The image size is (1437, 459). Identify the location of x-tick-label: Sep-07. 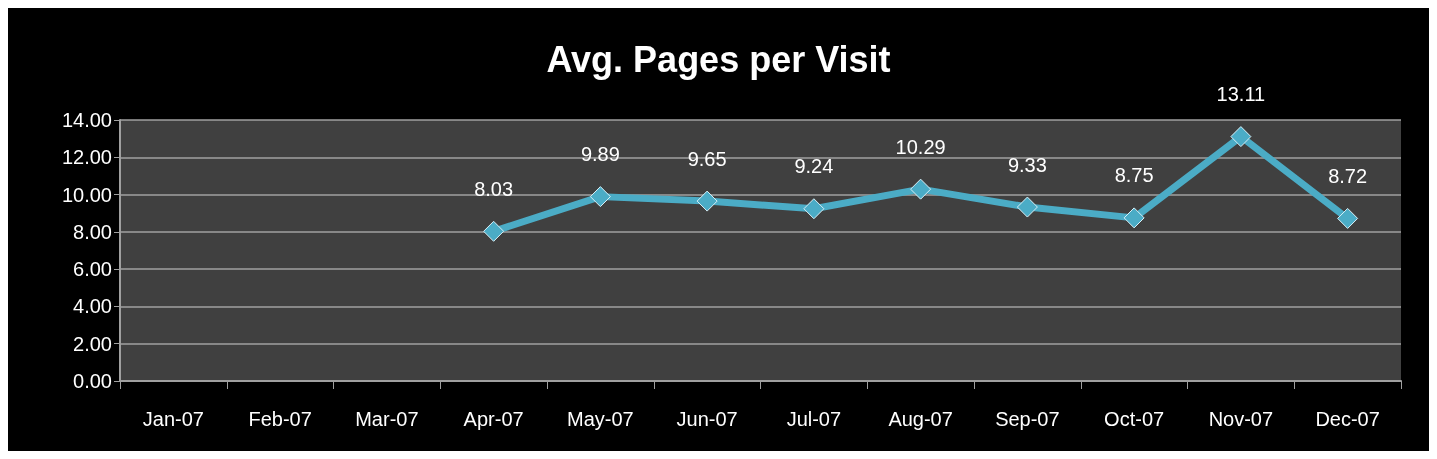
(1027, 419).